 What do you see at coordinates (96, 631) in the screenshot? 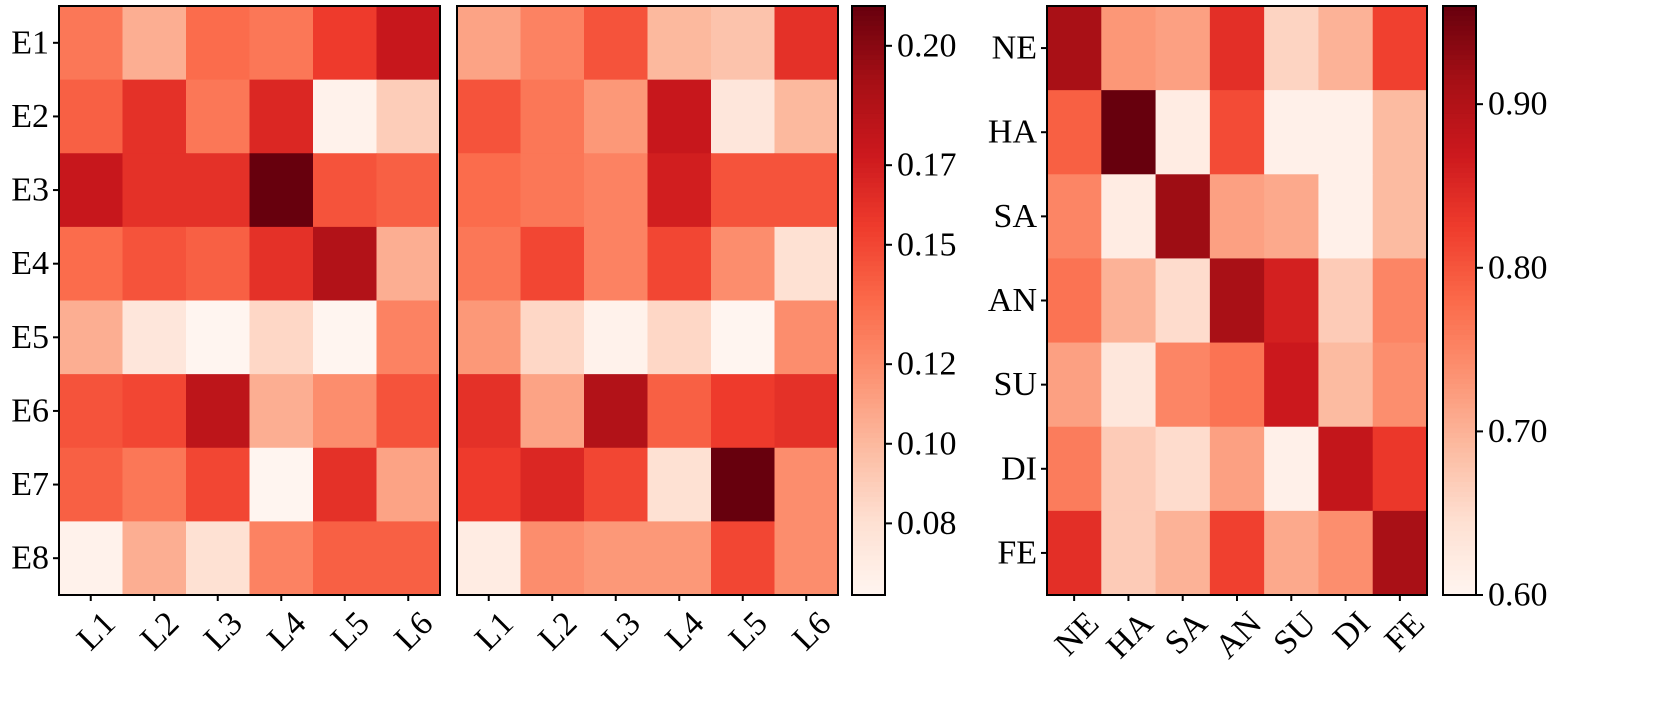
I see `x-tick-label: L1` at bounding box center [96, 631].